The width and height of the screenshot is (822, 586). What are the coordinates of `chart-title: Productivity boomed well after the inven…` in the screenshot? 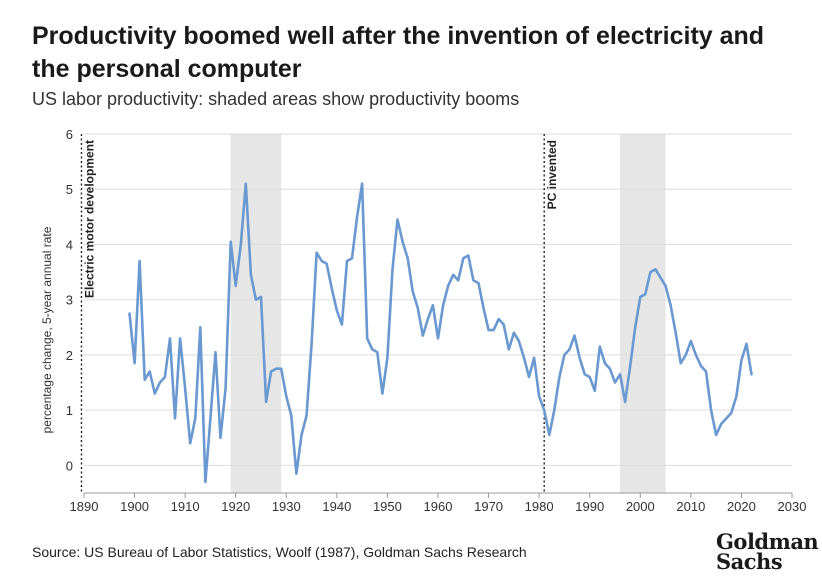 It's located at (398, 52).